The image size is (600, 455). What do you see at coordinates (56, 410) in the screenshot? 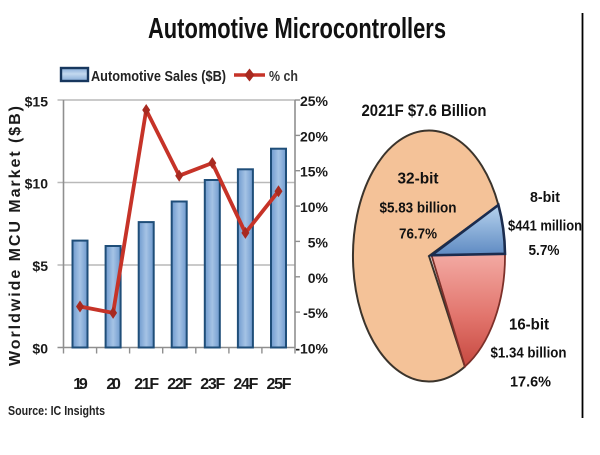
I see `svg-text: Source: IC Insights` at bounding box center [56, 410].